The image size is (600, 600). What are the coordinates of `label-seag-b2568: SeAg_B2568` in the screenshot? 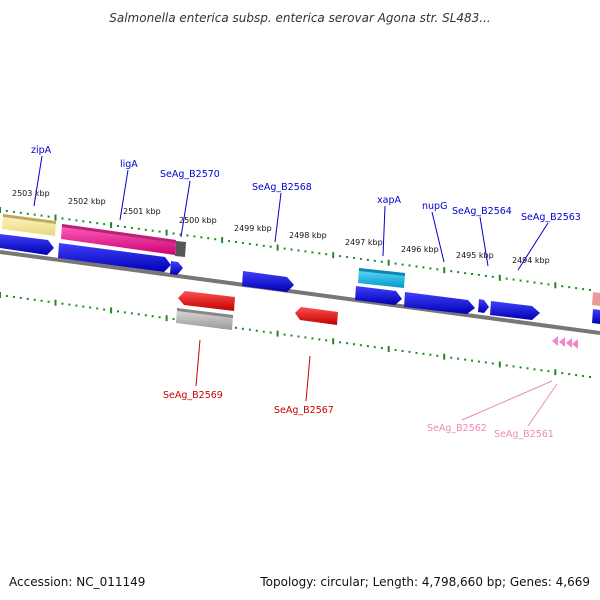 It's located at (282, 187).